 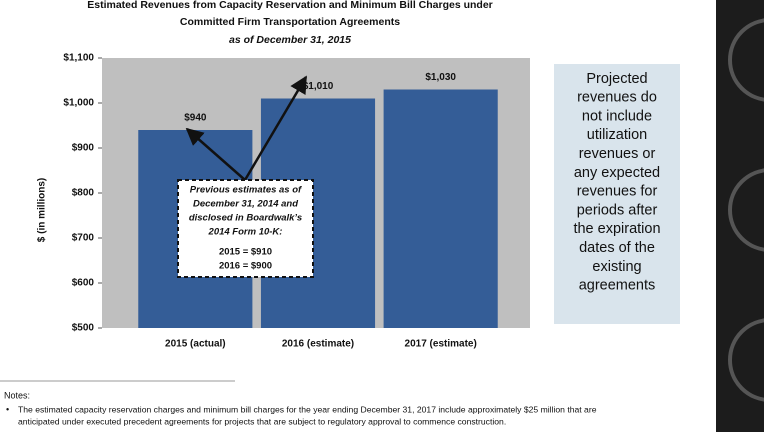 What do you see at coordinates (245, 252) in the screenshot?
I see `annotation-text: 2015 = $910` at bounding box center [245, 252].